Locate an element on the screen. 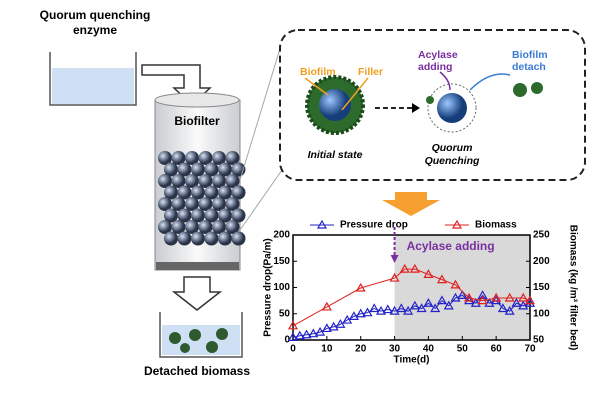 Image resolution: width=600 pixels, height=408 pixels. x-axis-label: Time(d) is located at coordinates (412, 360).